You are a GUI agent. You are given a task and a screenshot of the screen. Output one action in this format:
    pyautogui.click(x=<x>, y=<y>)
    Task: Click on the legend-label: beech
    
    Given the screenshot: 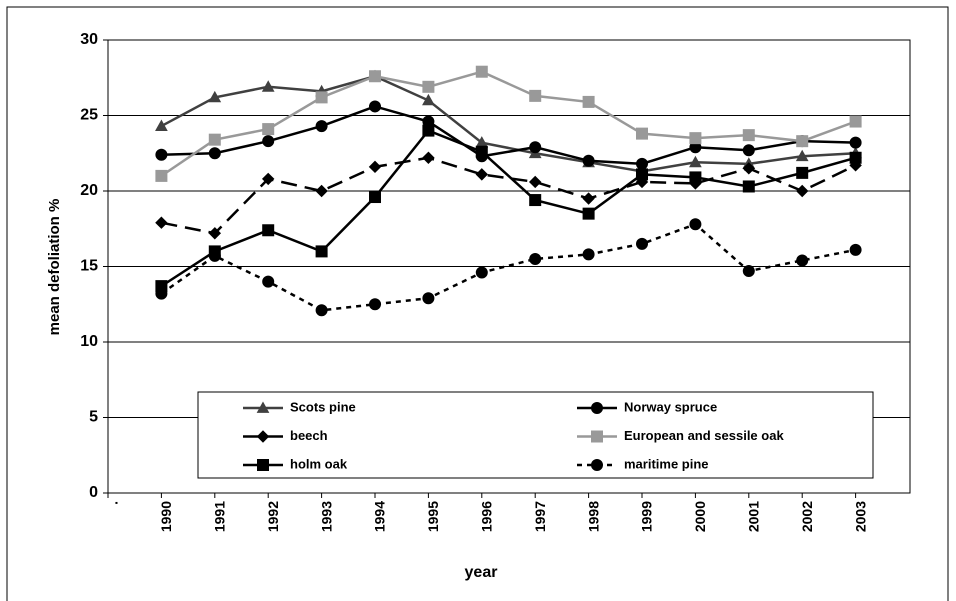 What is the action you would take?
    pyautogui.click(x=309, y=435)
    